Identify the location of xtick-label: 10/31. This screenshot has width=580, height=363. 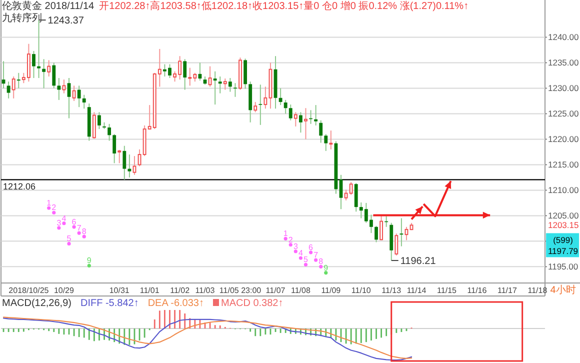
(119, 290).